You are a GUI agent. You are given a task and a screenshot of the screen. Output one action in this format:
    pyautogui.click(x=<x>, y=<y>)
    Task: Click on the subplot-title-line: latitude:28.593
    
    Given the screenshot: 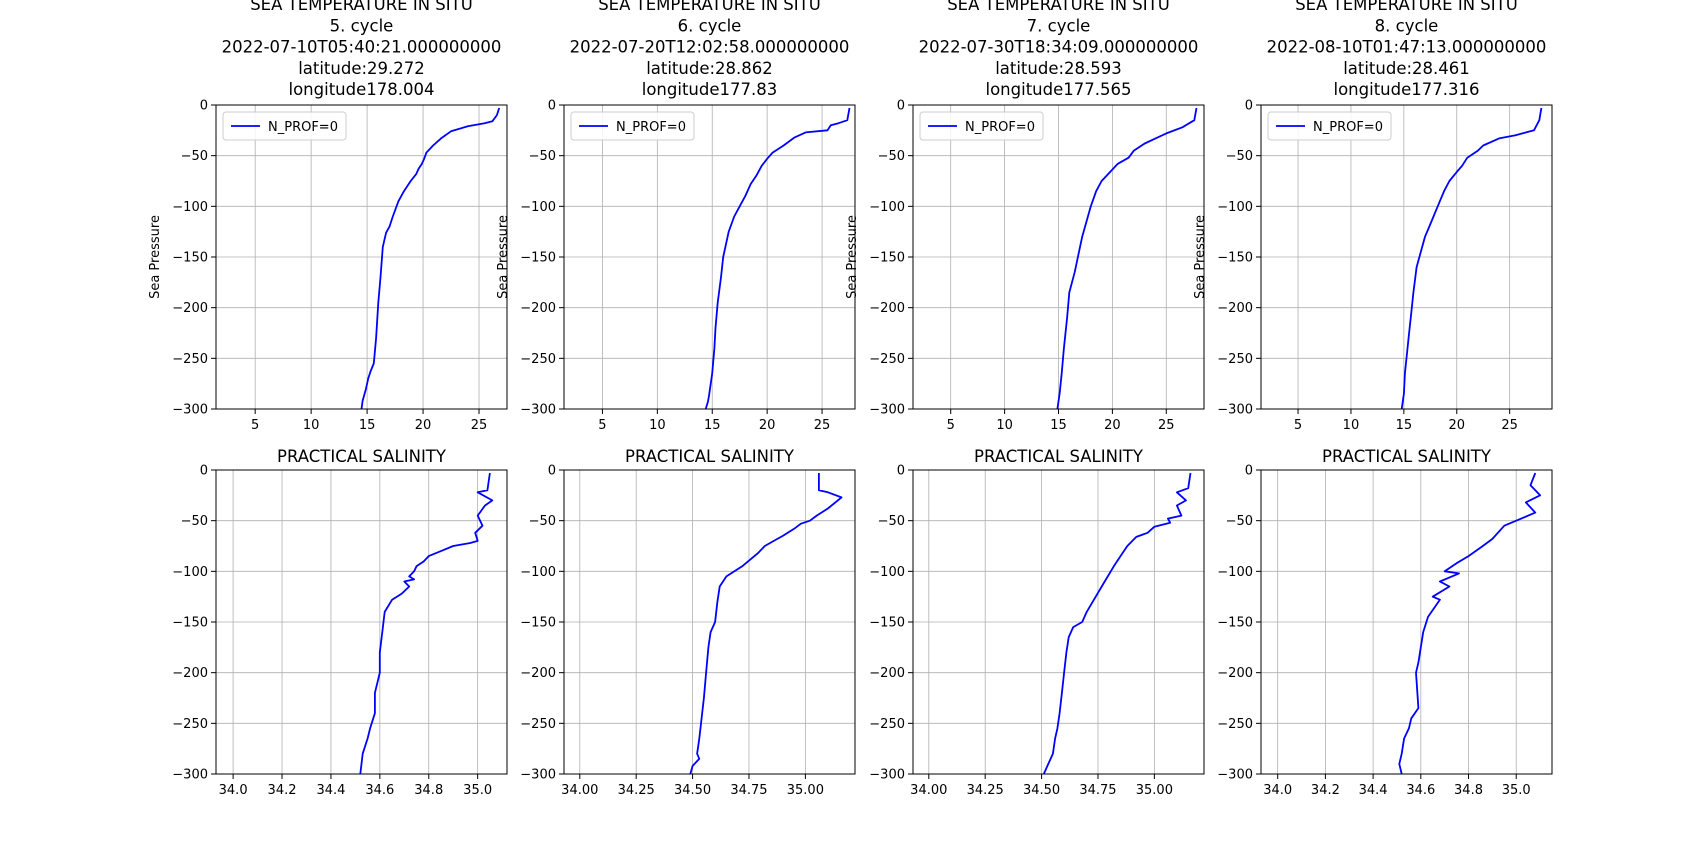 What is the action you would take?
    pyautogui.click(x=1058, y=68)
    